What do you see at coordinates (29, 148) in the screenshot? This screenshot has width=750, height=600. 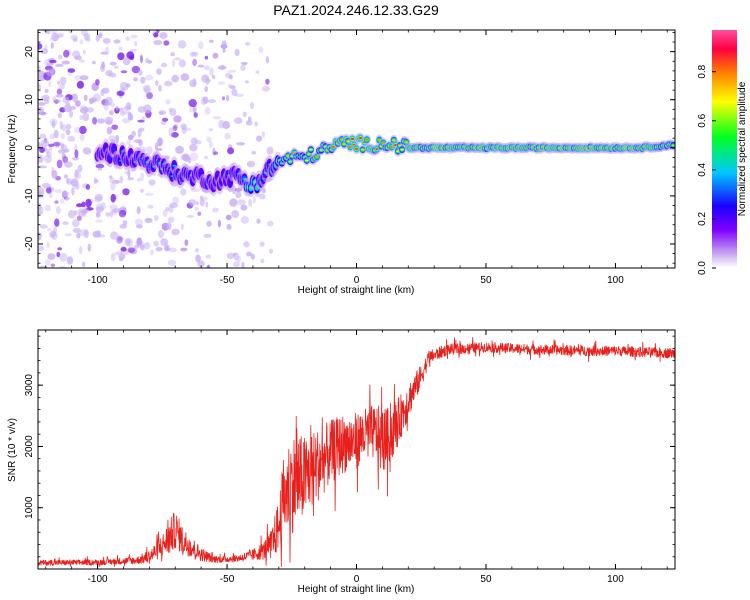 I see `y-tick-label: 0` at bounding box center [29, 148].